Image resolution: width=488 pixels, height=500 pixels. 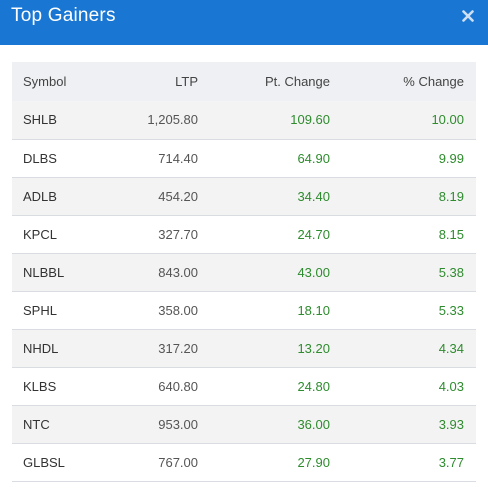 I want to click on table-row: NHDL 317.20 13.20 4.34, so click(x=244, y=348).